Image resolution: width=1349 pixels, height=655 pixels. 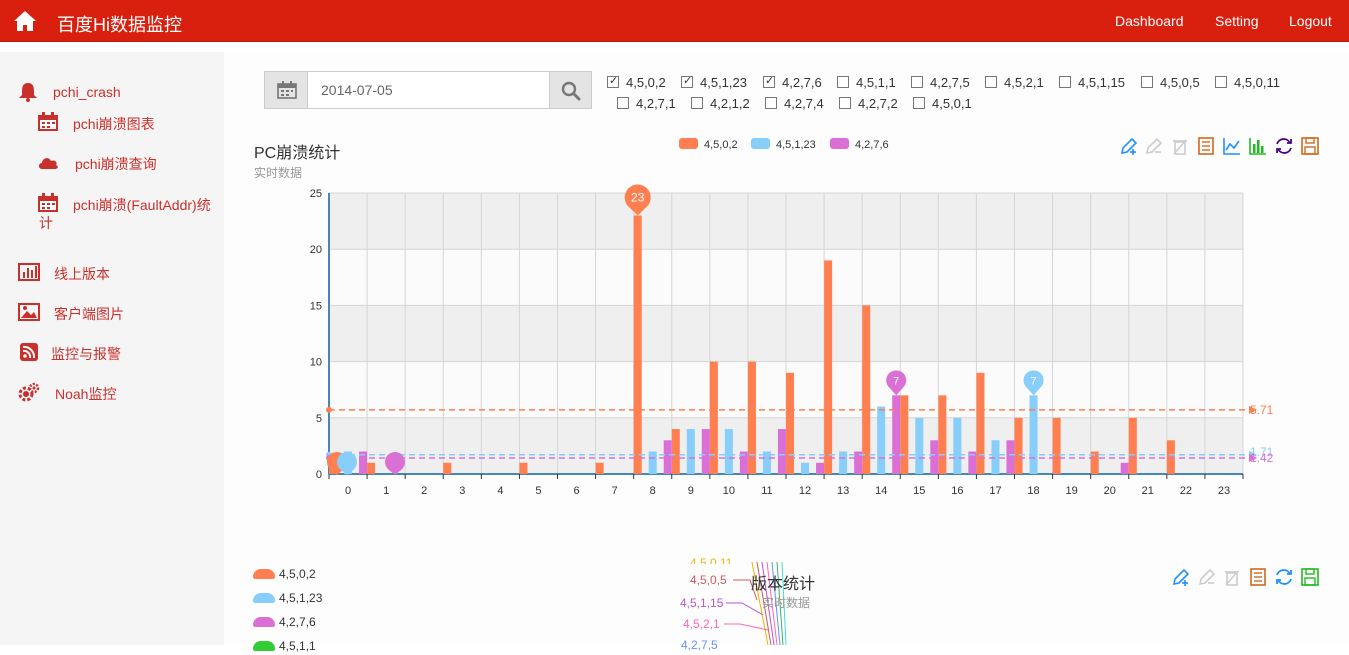 I want to click on data-zoom-icon, so click(x=1181, y=577).